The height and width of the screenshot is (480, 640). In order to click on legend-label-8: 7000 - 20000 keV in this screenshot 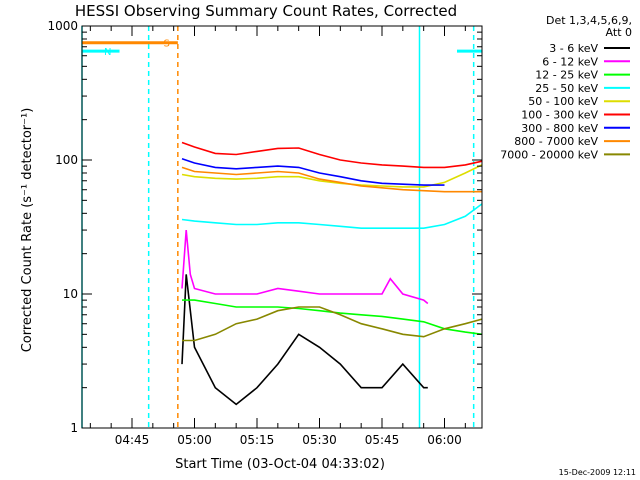, I will do `click(549, 154)`.